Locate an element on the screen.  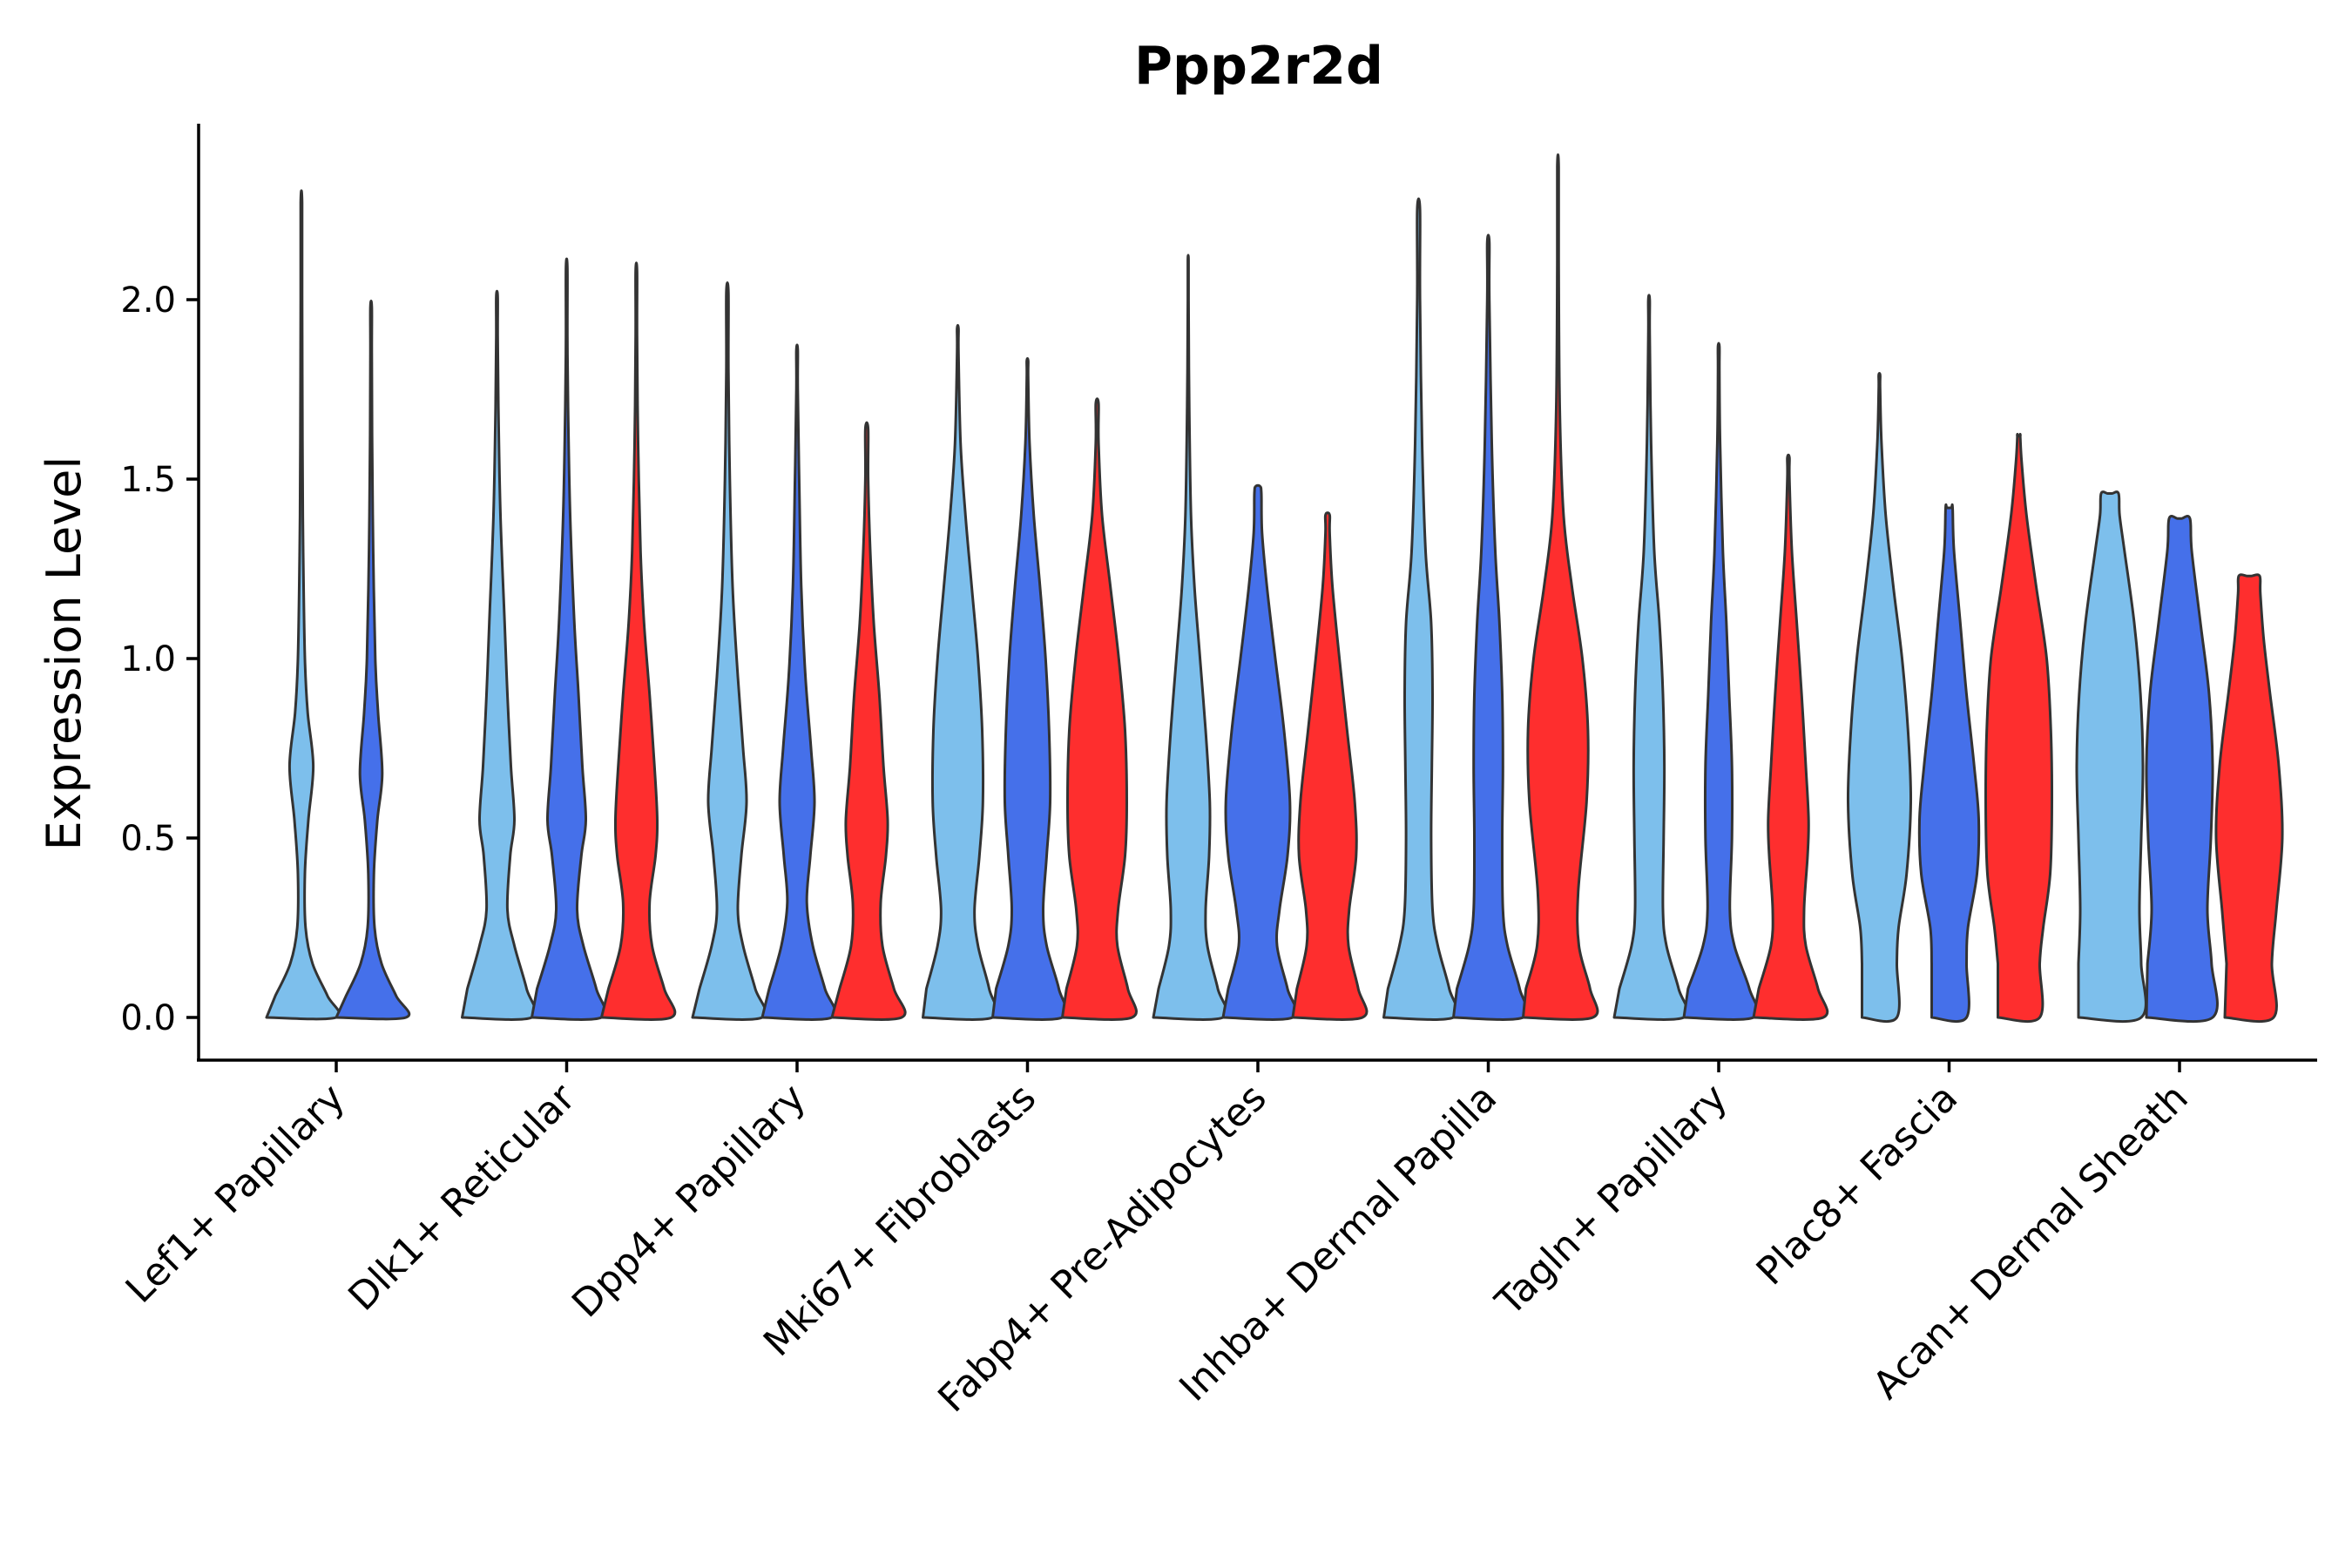
x-tick-label: Dpp4+ Papillary is located at coordinates (689, 1201).